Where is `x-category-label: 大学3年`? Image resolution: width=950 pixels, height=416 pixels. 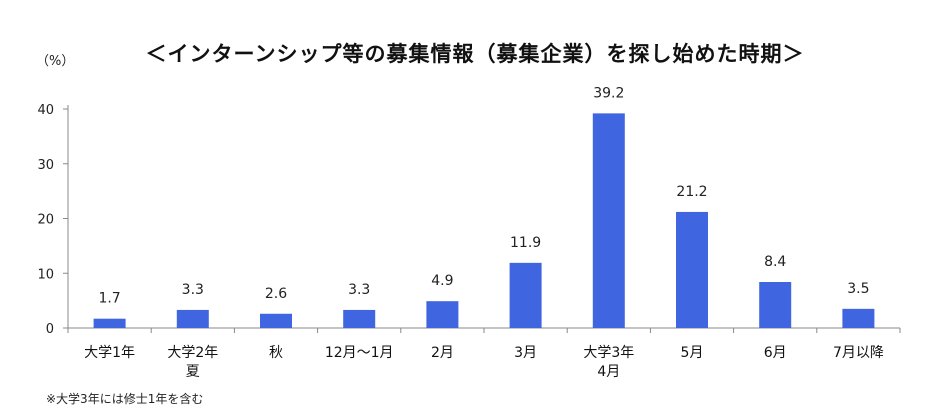 x-category-label: 大学3年 is located at coordinates (608, 353).